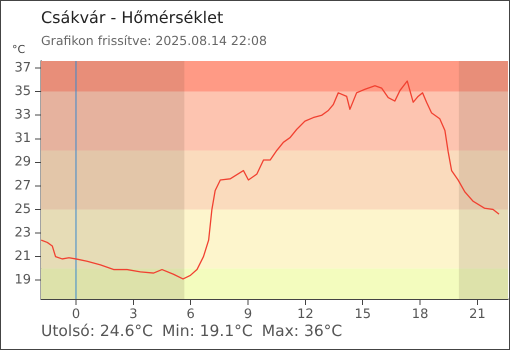 Image resolution: width=510 pixels, height=350 pixels. I want to click on x-tick-label: 21, so click(477, 314).